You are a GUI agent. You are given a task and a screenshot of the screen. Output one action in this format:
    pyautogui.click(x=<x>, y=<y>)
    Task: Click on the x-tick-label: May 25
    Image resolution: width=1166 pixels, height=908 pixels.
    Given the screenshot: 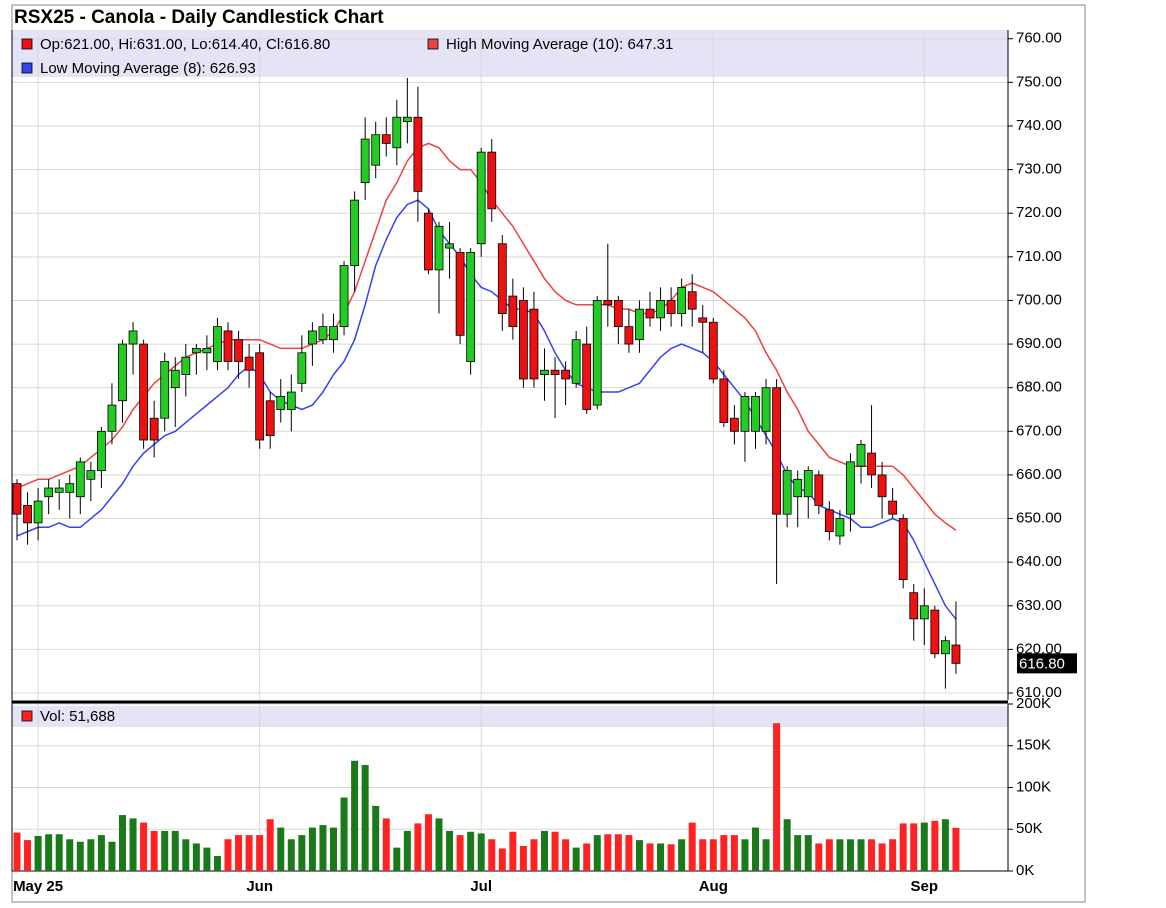 What is the action you would take?
    pyautogui.click(x=38, y=886)
    